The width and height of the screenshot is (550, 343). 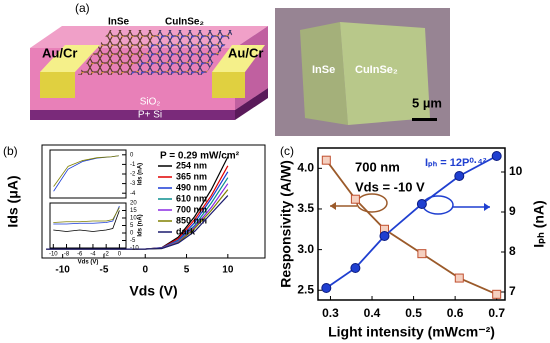 I want to click on annotation: Vds = -10 V, so click(x=390, y=186).